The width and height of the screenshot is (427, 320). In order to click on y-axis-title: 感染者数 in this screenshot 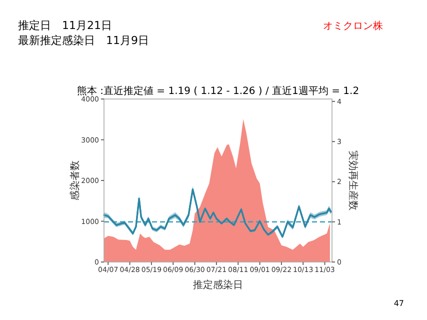, I will do `click(75, 180)`.